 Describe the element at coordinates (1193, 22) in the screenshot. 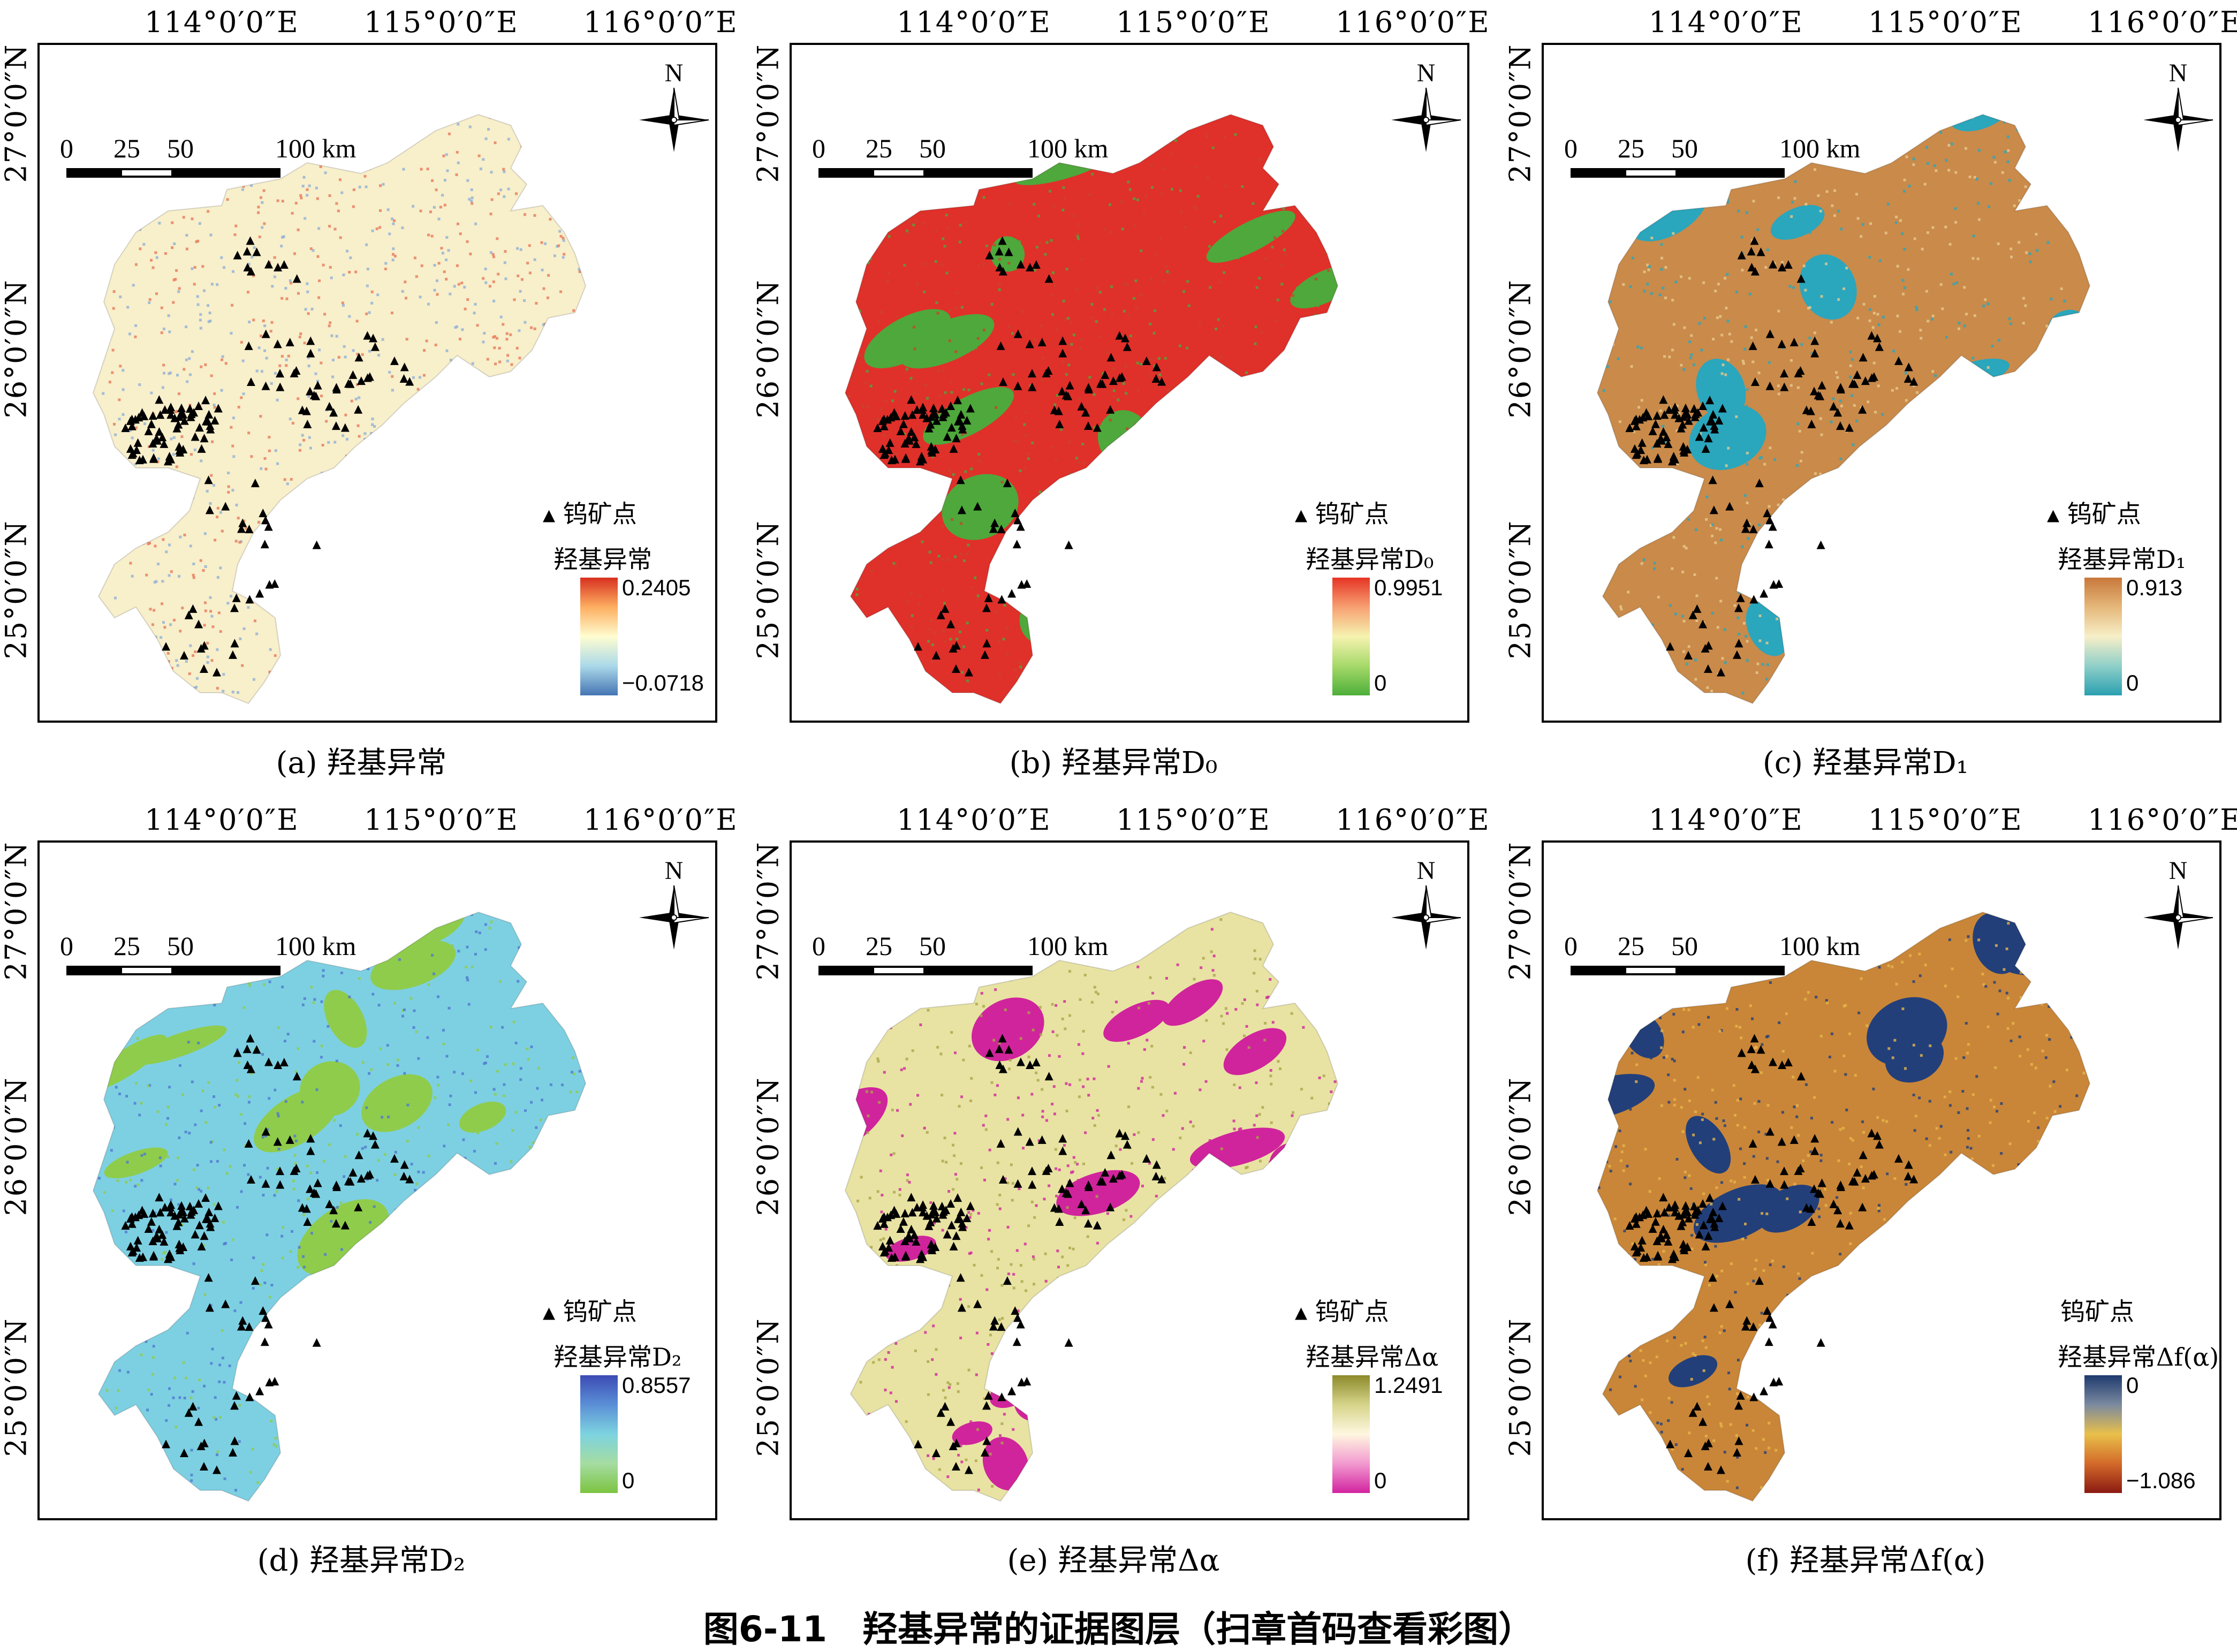

I see `longitude-label: 115°0′0″E` at that location.